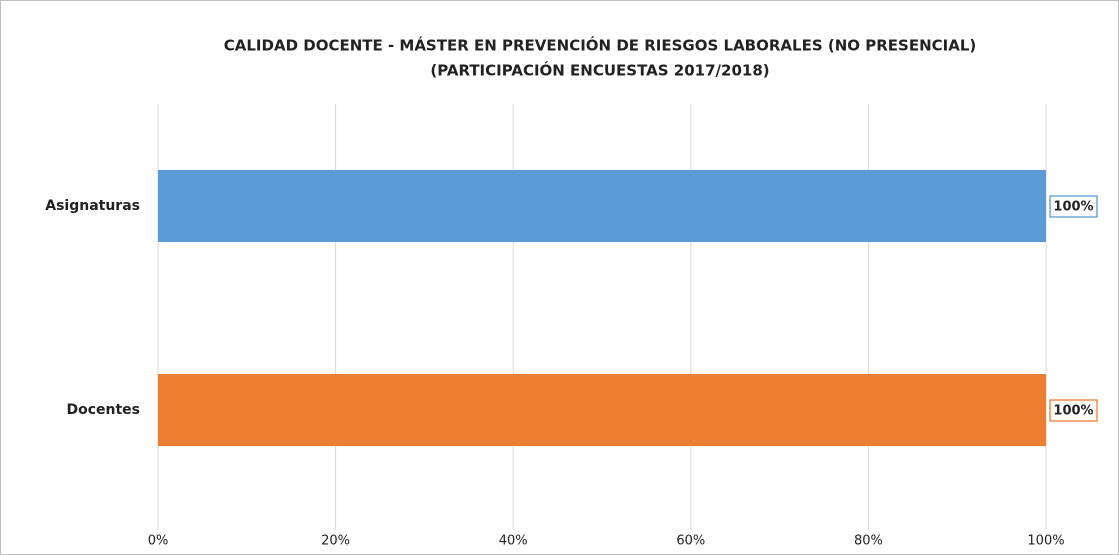  I want to click on x-tick-label: 0%, so click(158, 541).